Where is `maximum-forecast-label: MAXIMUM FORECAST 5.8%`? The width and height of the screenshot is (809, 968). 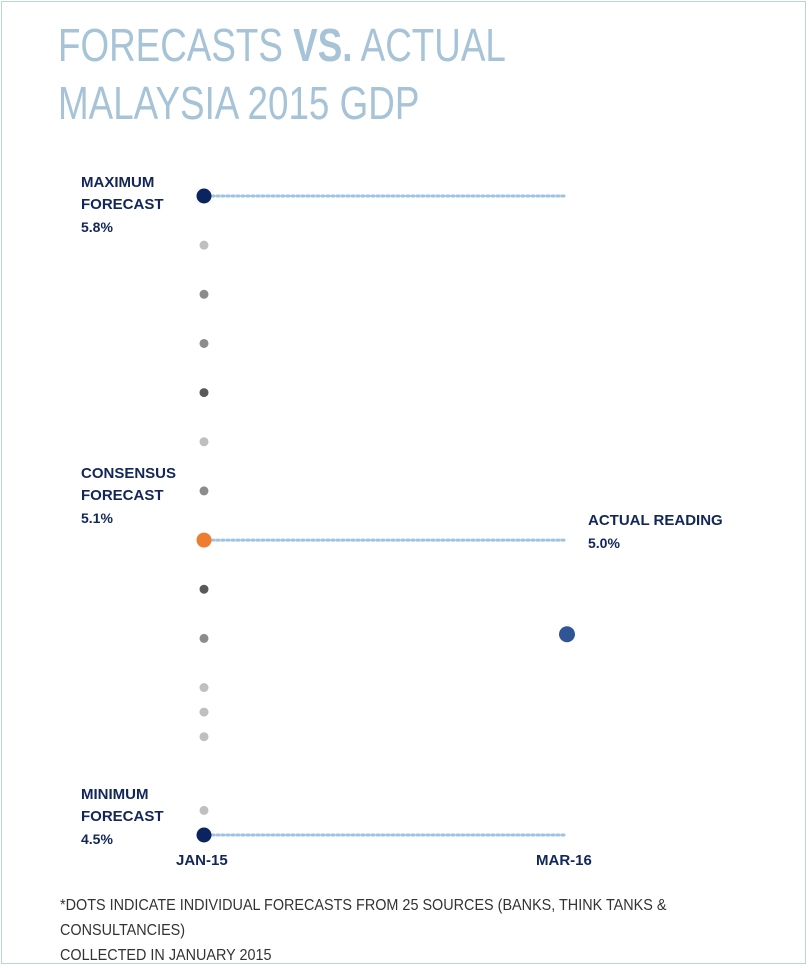 maximum-forecast-label: MAXIMUM FORECAST 5.8% is located at coordinates (122, 205).